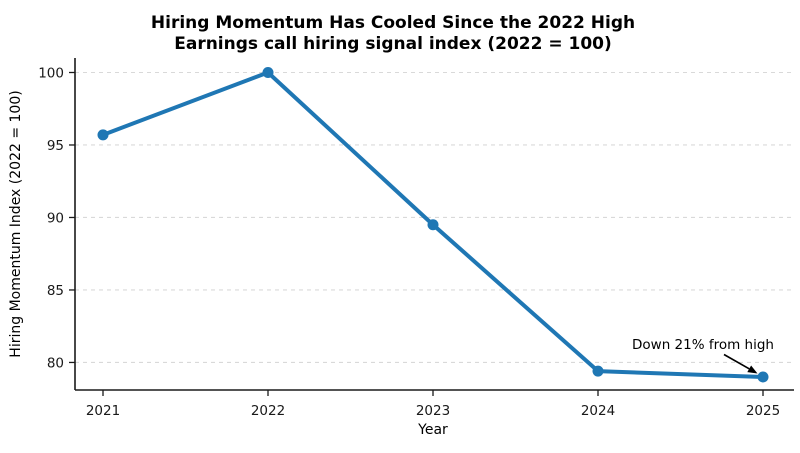 This screenshot has height=453, width=800. I want to click on y-tick-label: 90, so click(55, 218).